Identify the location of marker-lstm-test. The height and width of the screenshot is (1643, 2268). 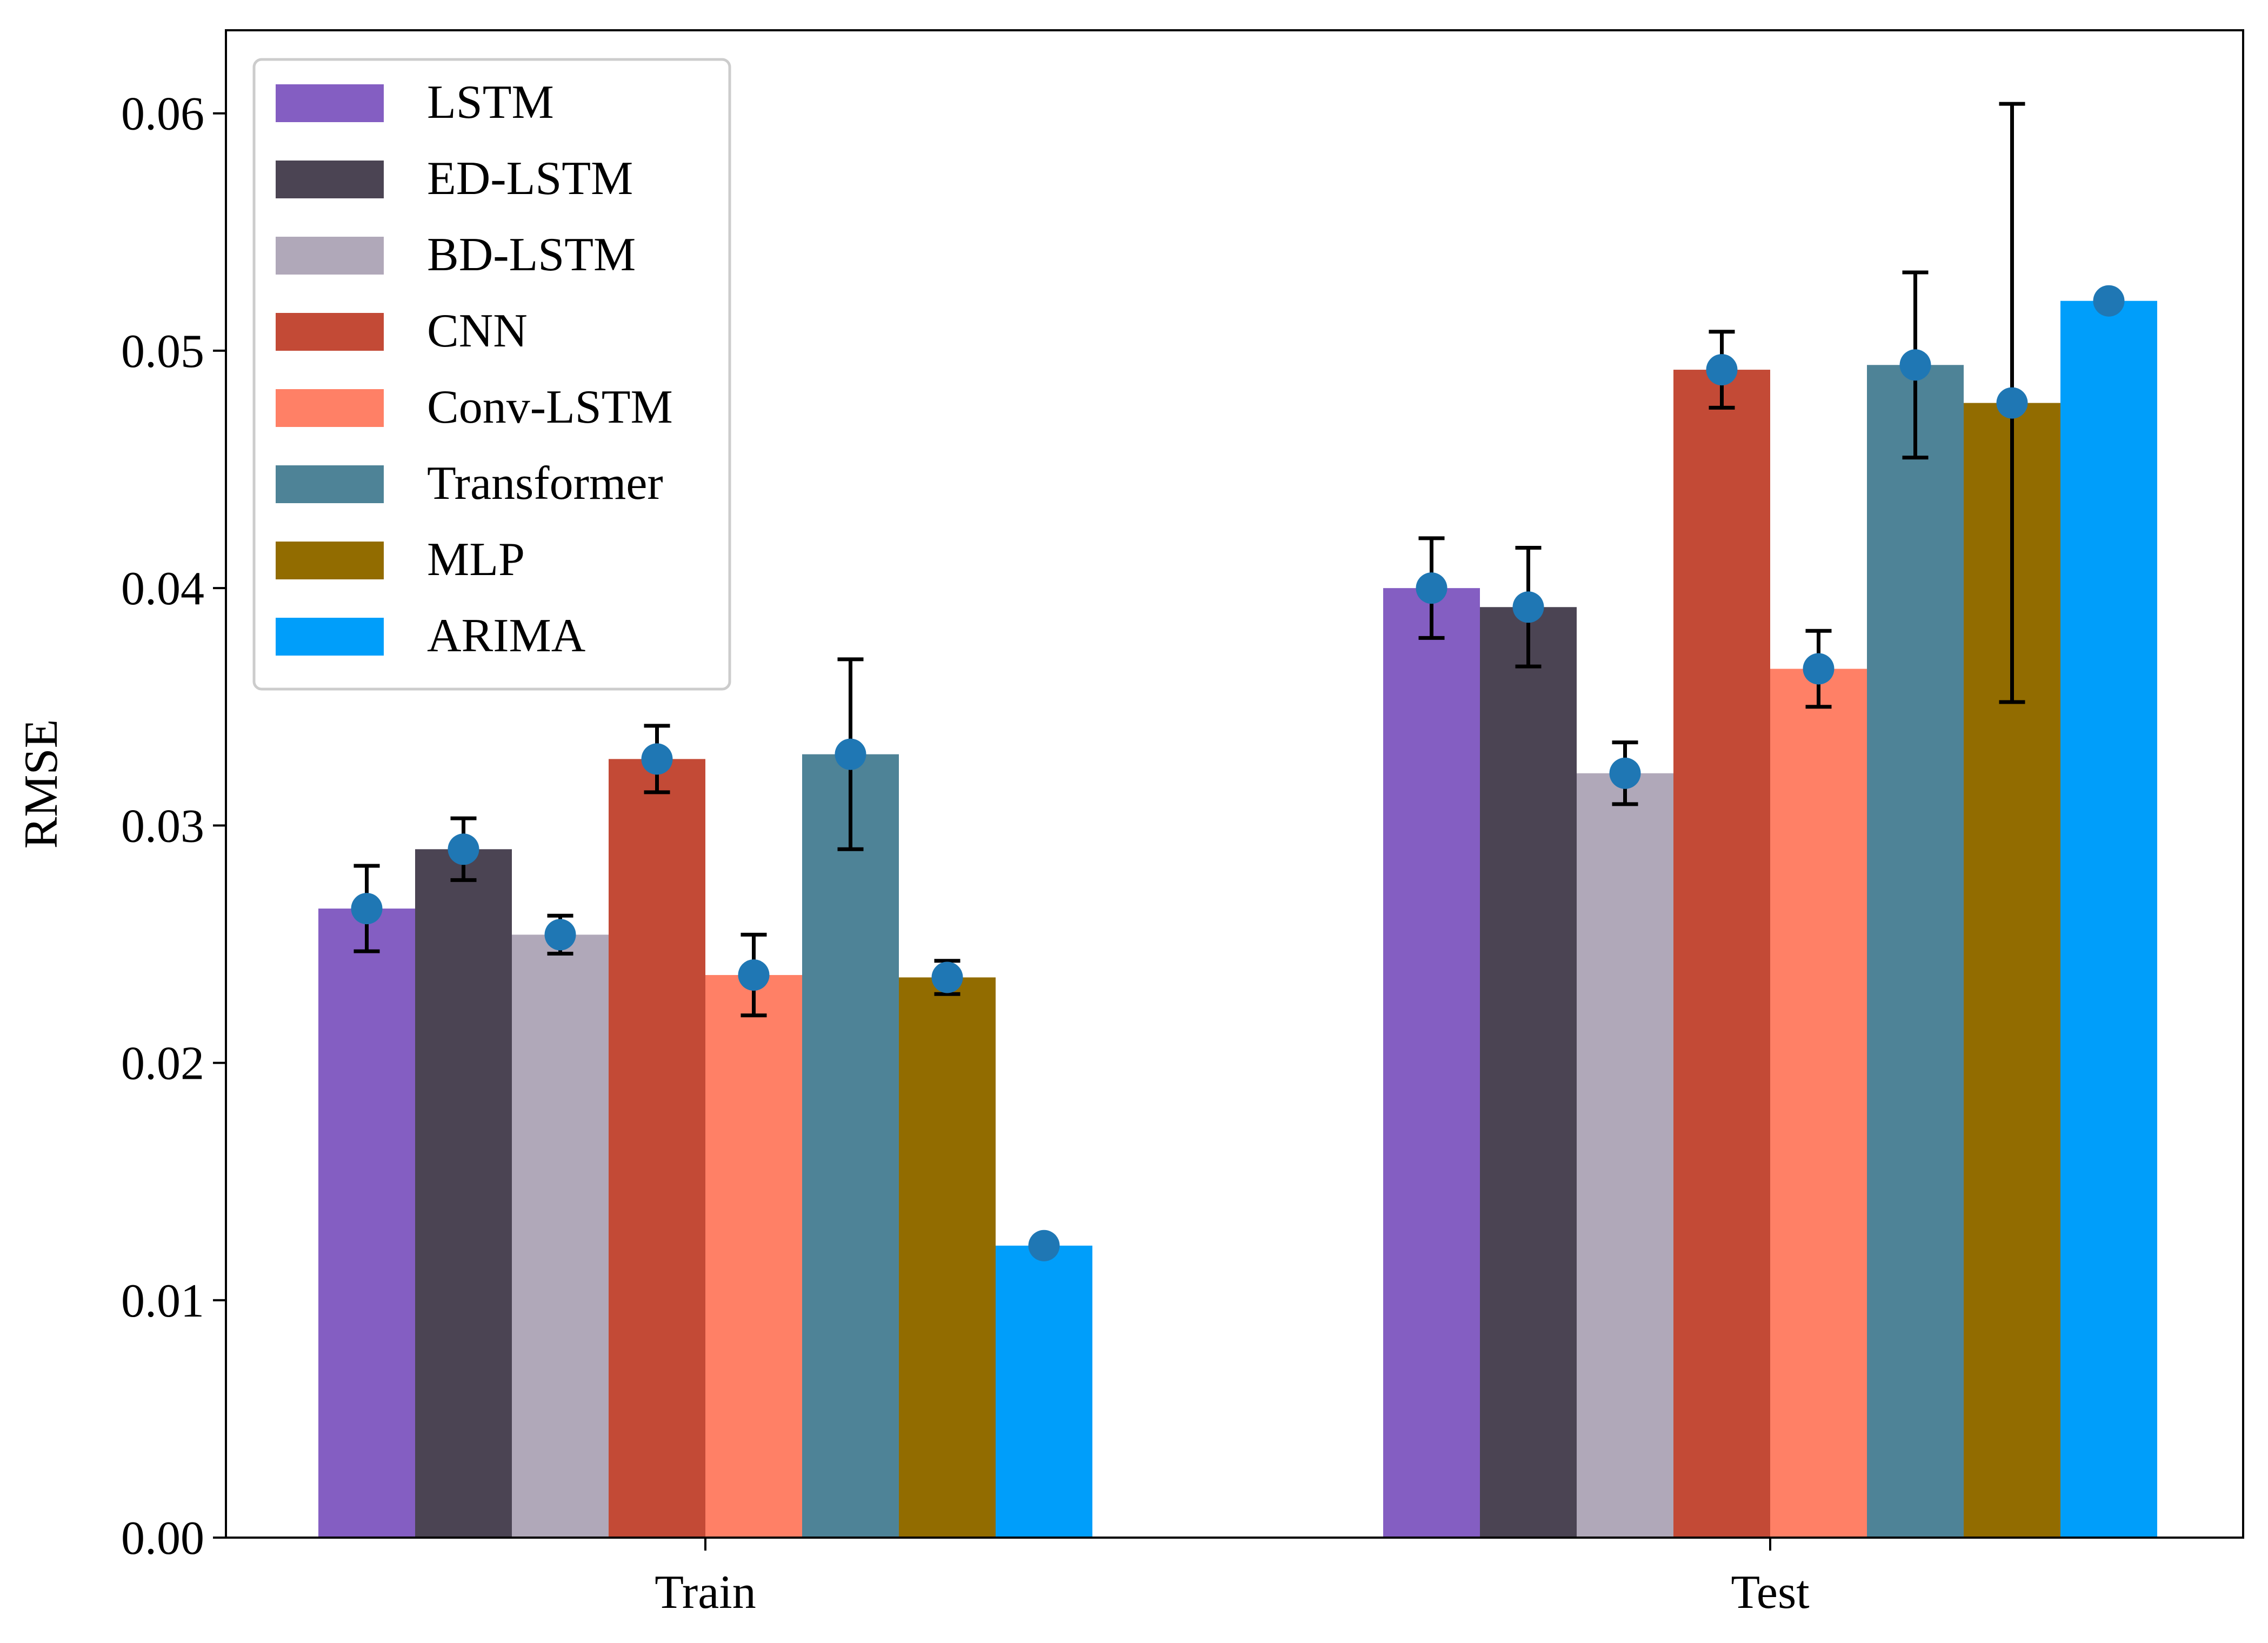
(1431, 588).